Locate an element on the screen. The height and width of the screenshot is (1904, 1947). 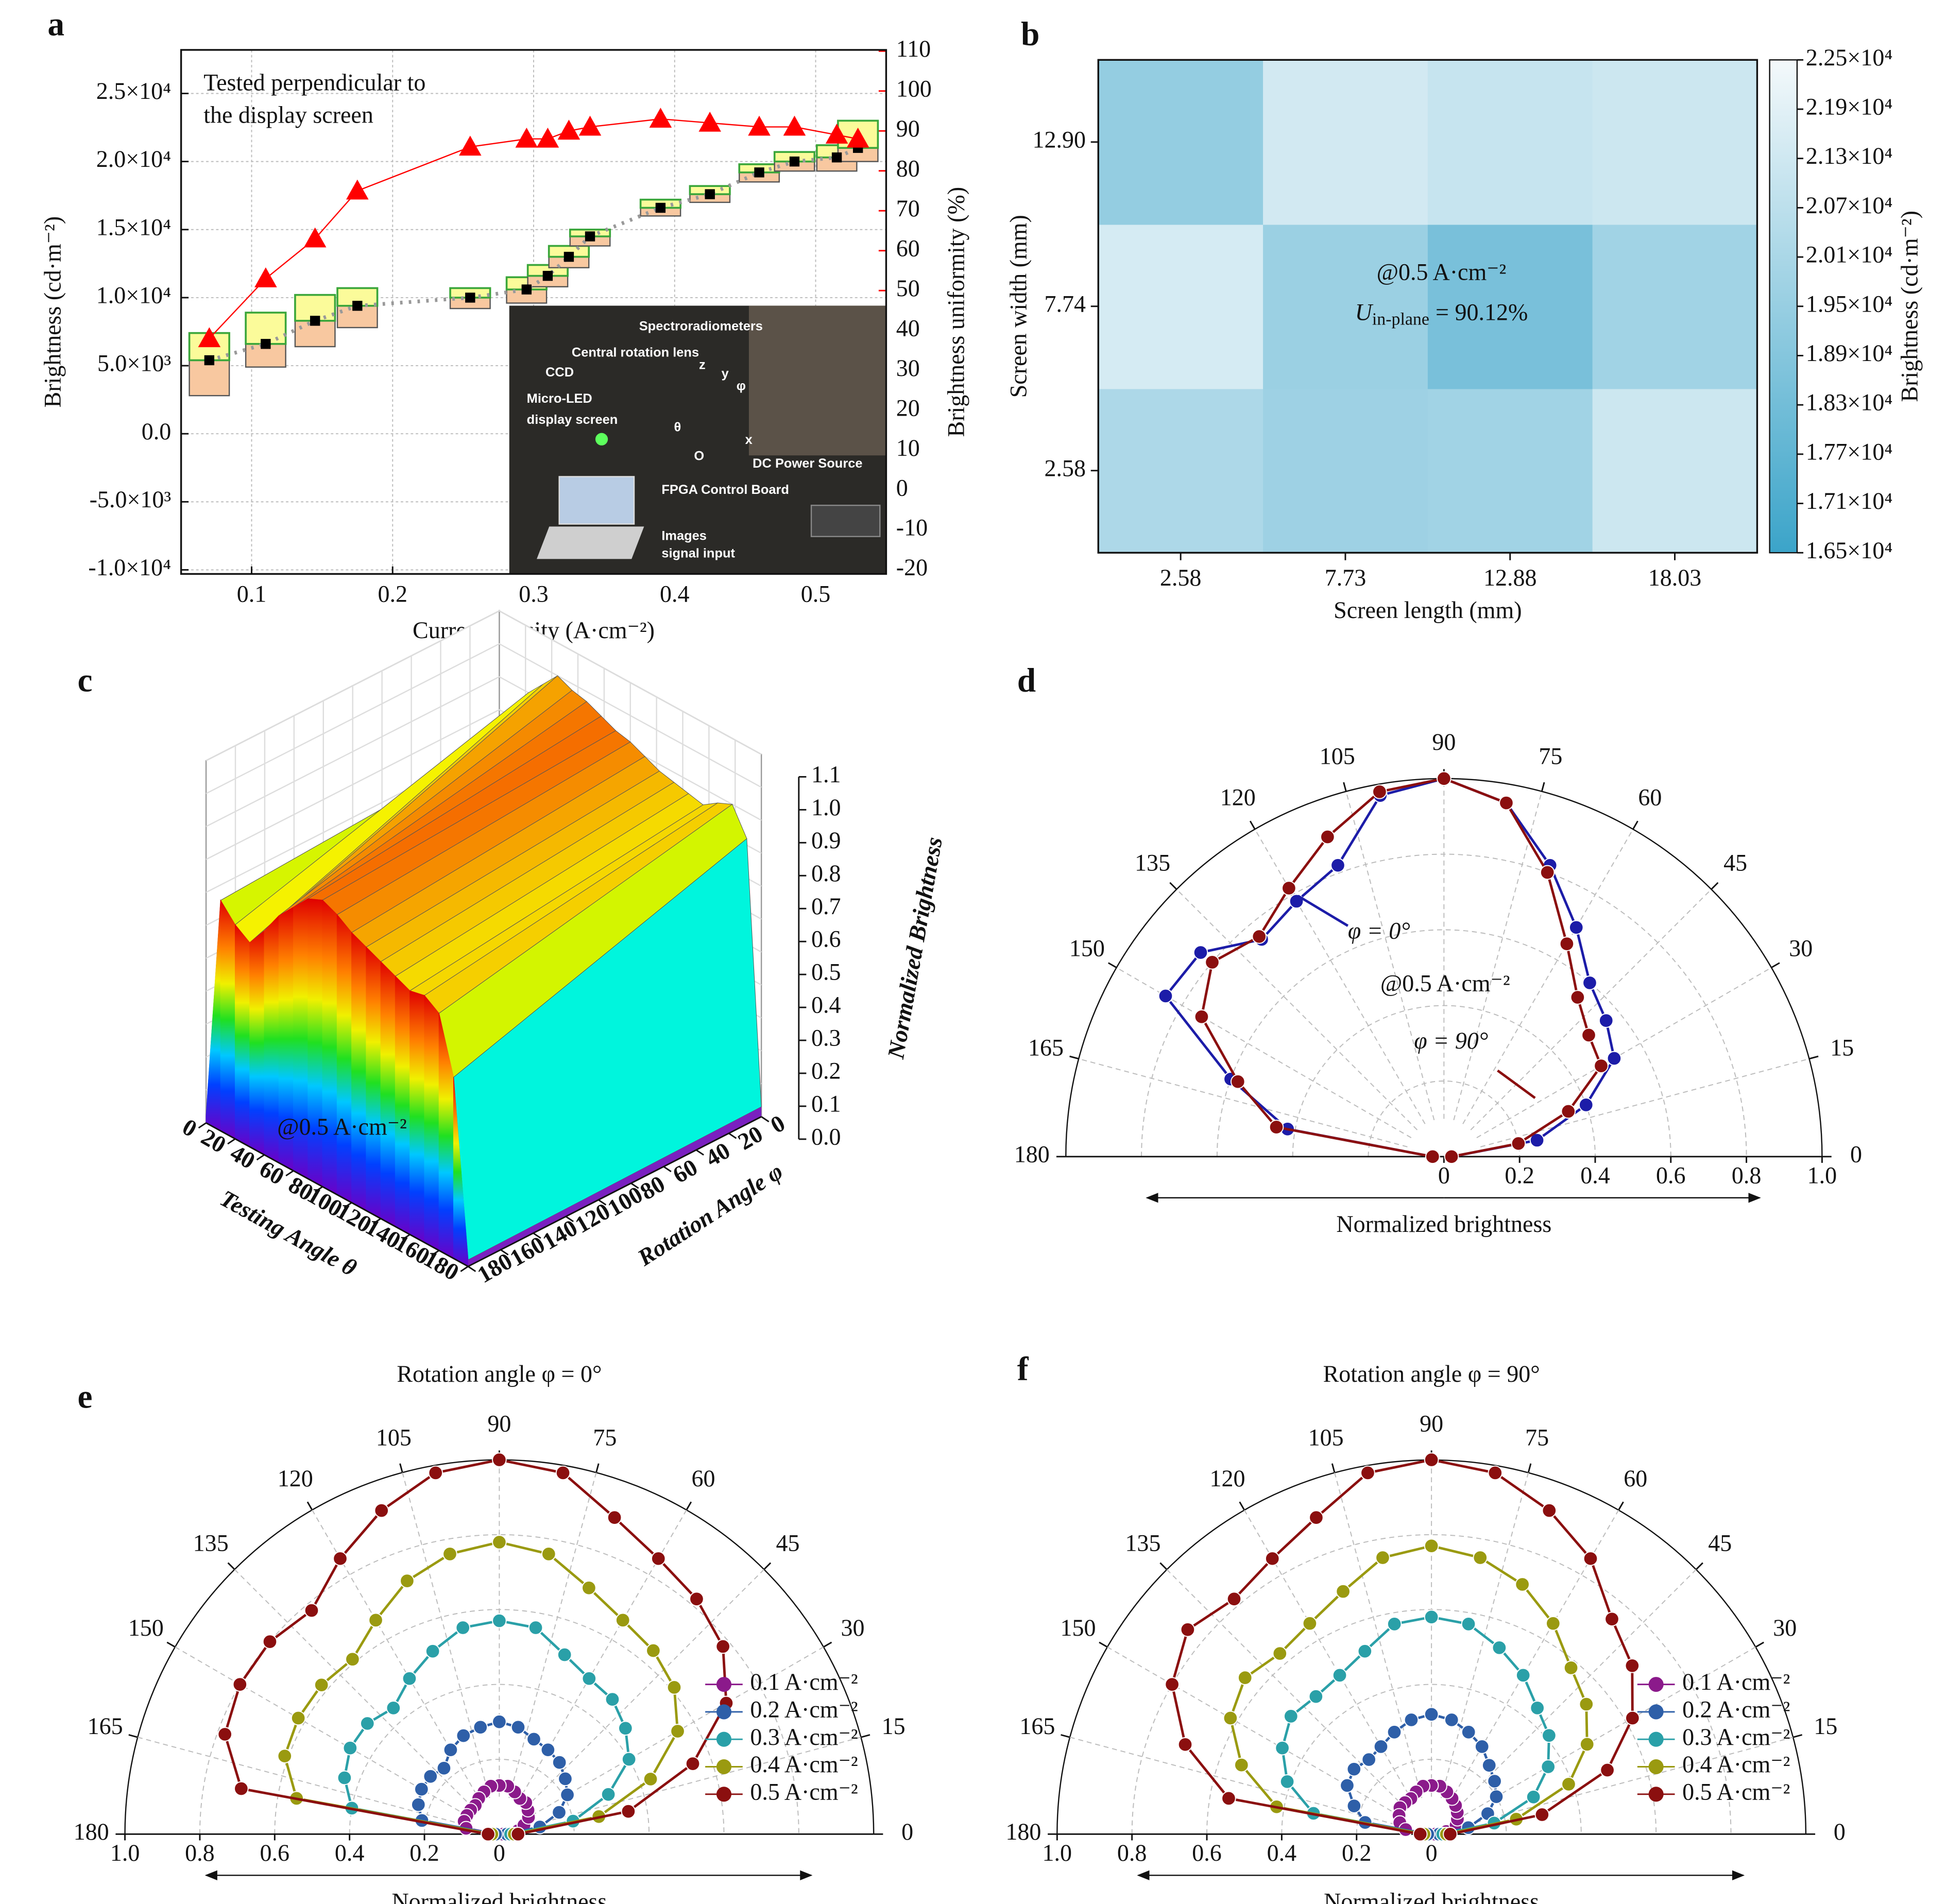
pointer-arrow is located at coordinates (1323, 911).